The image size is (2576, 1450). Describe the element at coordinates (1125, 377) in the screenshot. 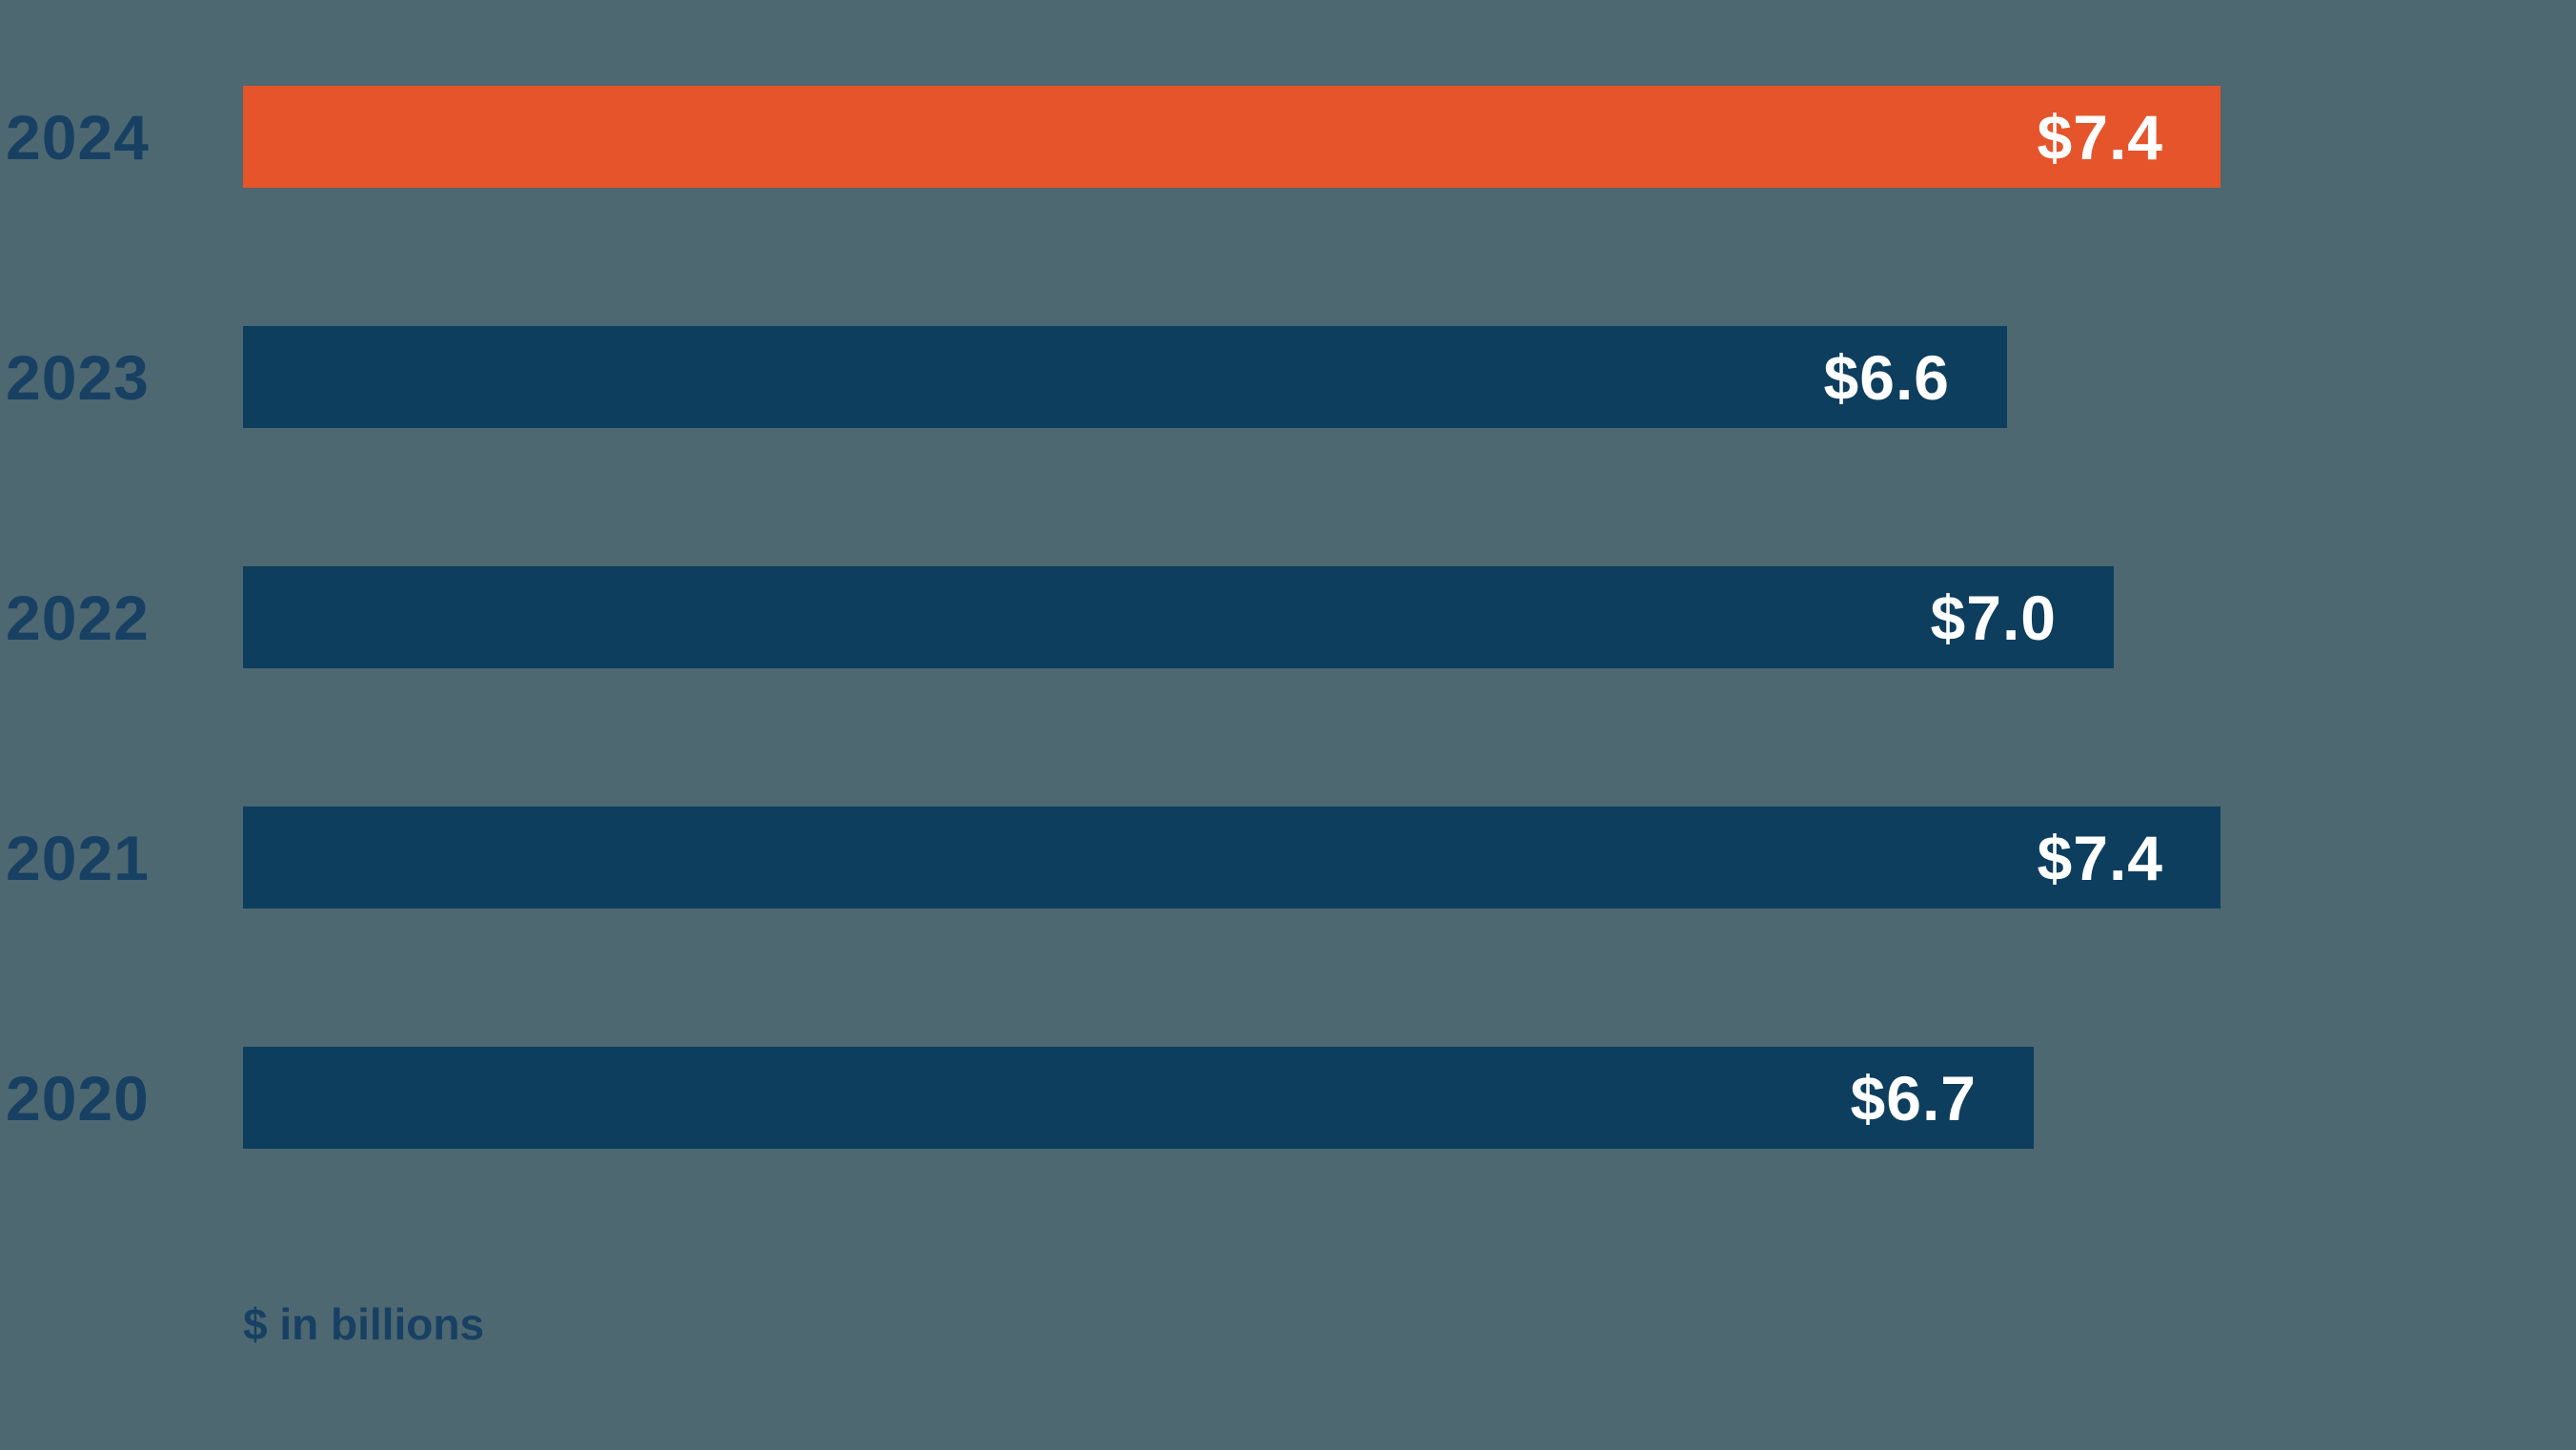

I see `bar-2023: $6.6` at that location.